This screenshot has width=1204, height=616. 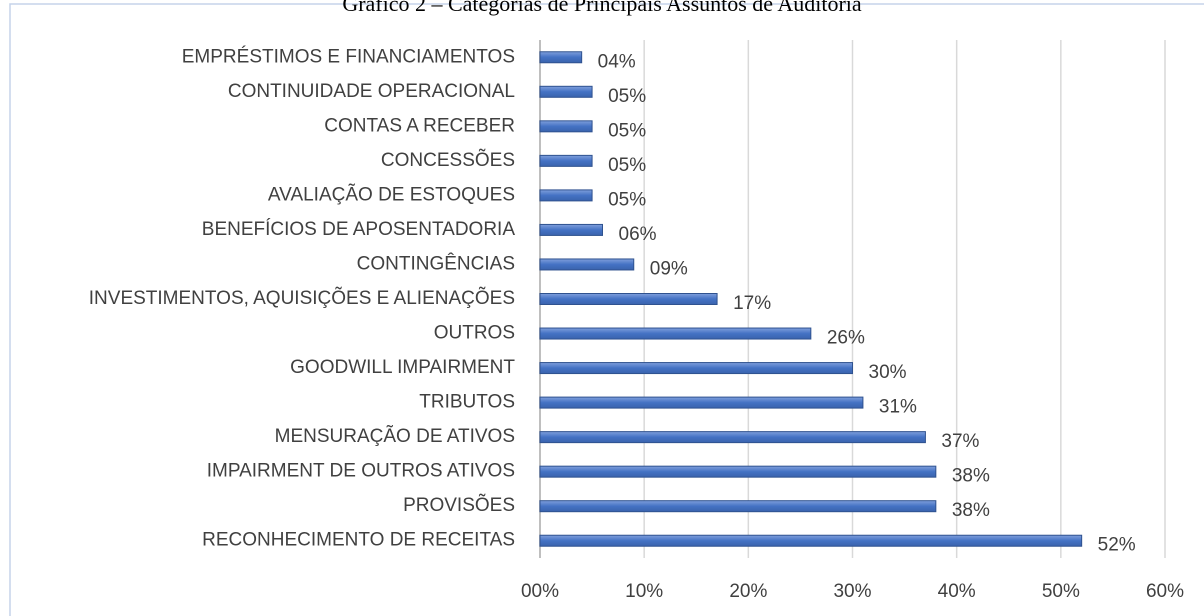 I want to click on value-label: 04%, so click(x=617, y=61).